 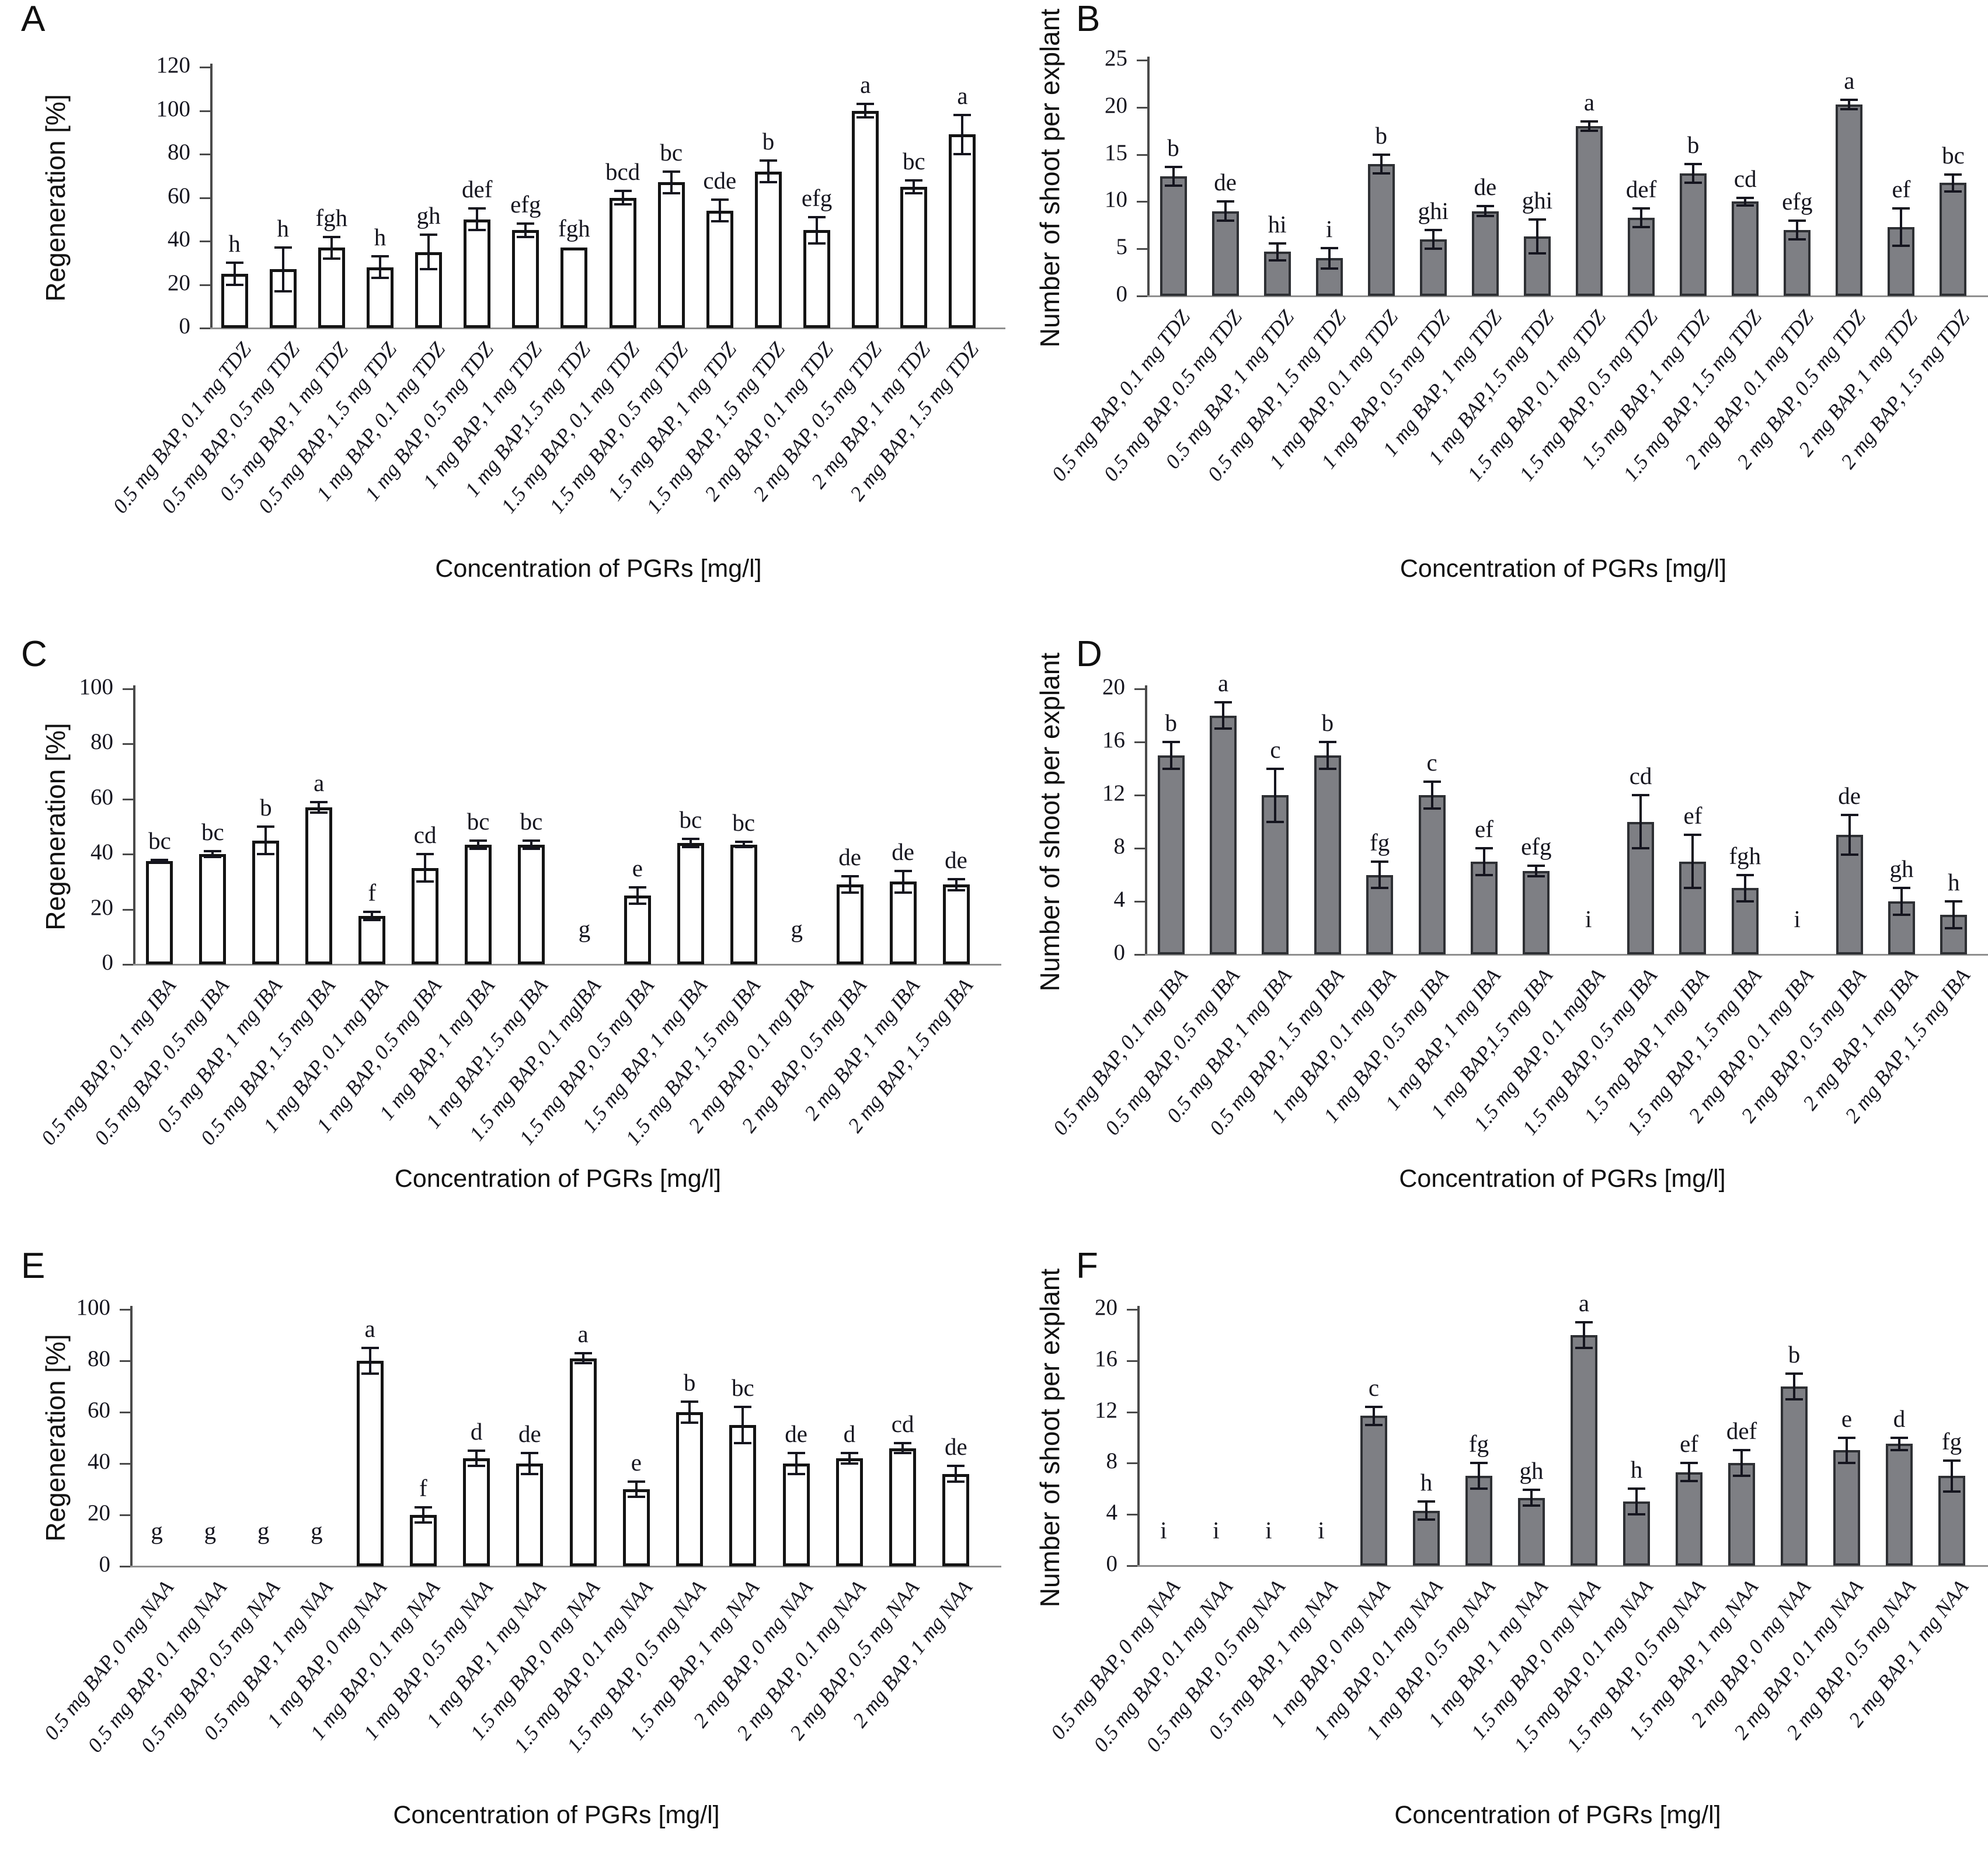 What do you see at coordinates (1106, 1410) in the screenshot?
I see `y-tick-label: 12` at bounding box center [1106, 1410].